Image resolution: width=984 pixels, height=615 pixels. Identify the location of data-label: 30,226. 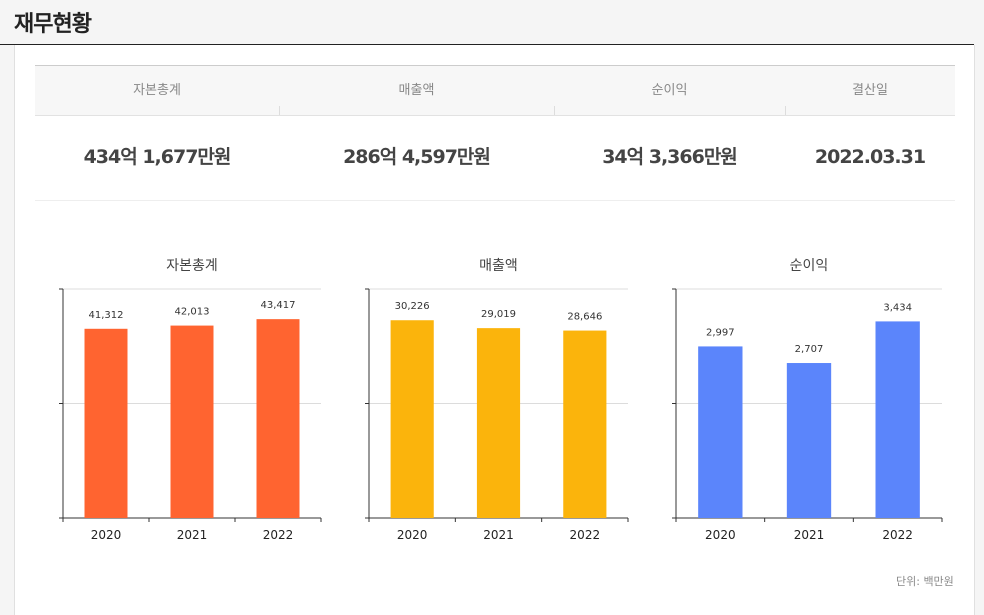
(412, 306).